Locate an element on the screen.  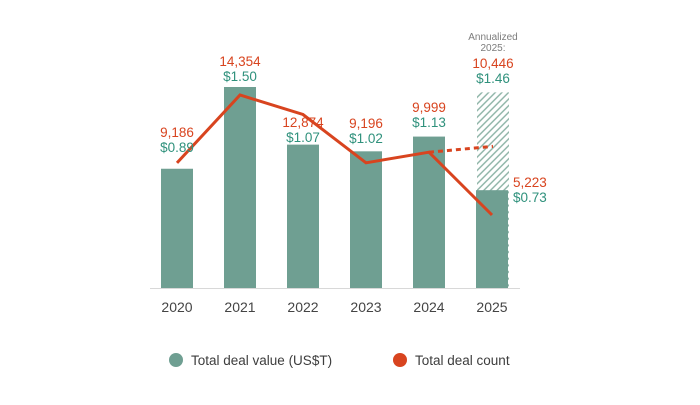
legend-item-total-deal-count: Total deal count is located at coordinates (451, 360).